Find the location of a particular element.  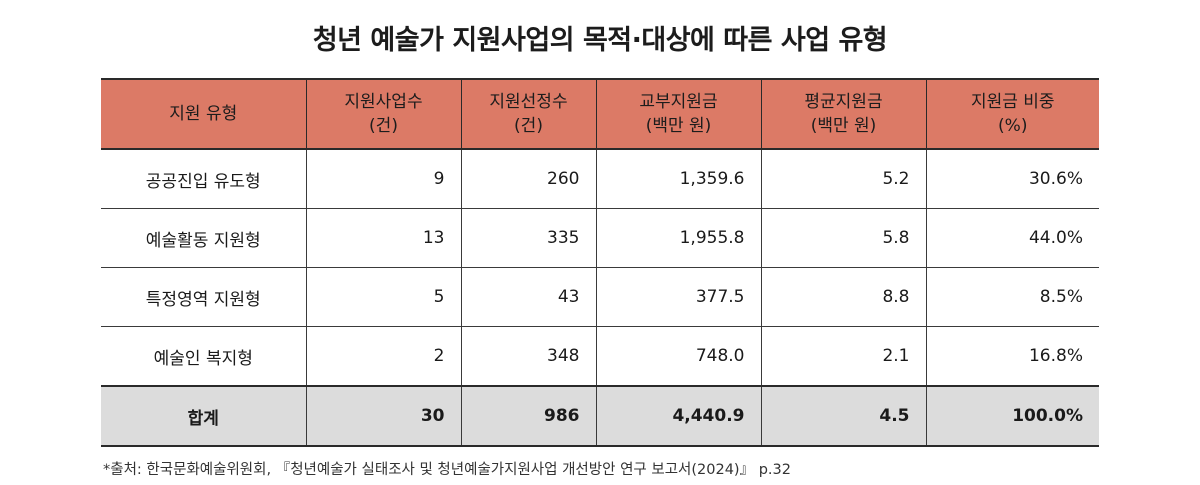

cell-total-grant-share: 100.0% is located at coordinates (1012, 416).